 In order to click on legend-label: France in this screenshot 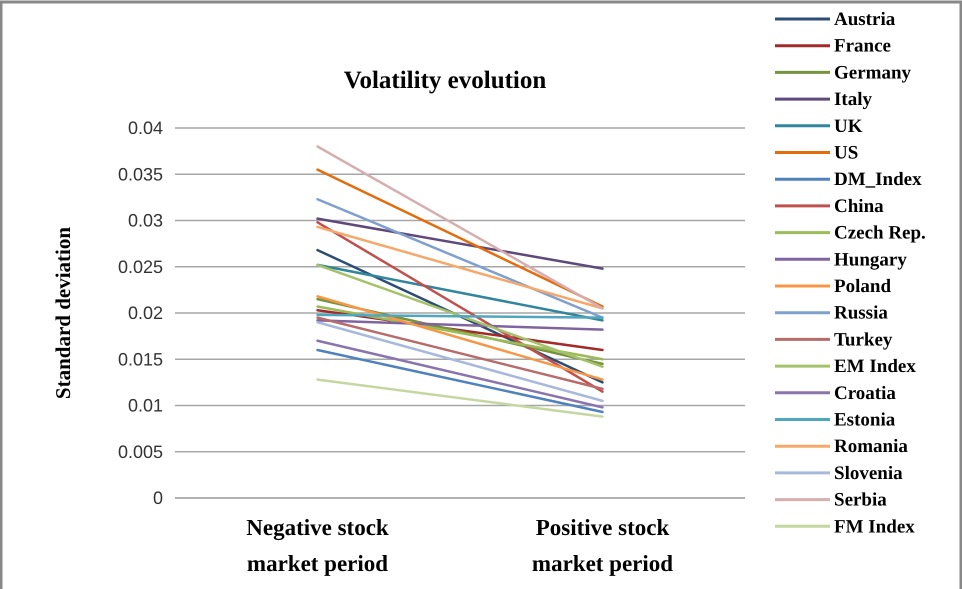, I will do `click(862, 46)`.